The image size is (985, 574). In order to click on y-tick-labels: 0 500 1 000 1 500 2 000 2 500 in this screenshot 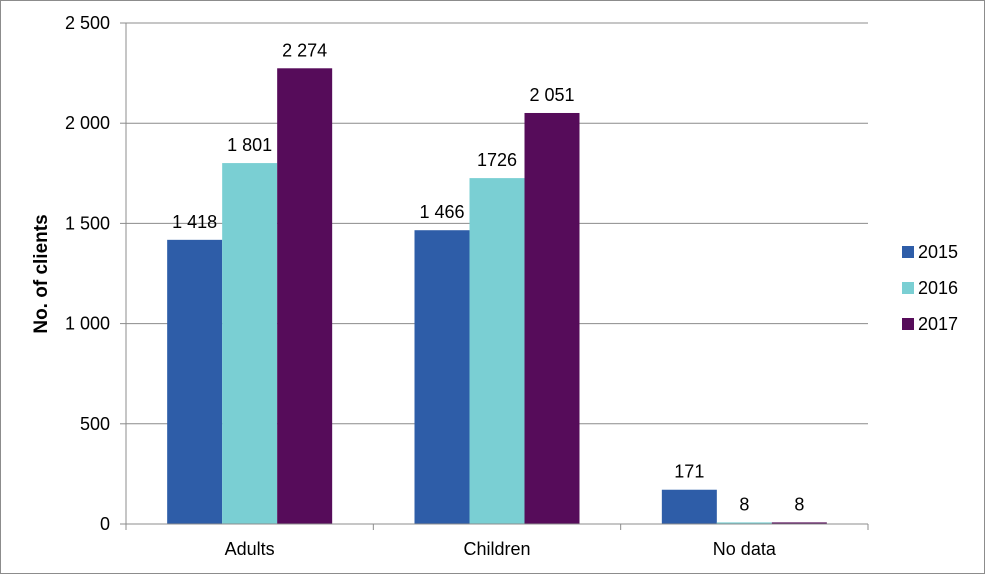, I will do `click(87, 273)`.